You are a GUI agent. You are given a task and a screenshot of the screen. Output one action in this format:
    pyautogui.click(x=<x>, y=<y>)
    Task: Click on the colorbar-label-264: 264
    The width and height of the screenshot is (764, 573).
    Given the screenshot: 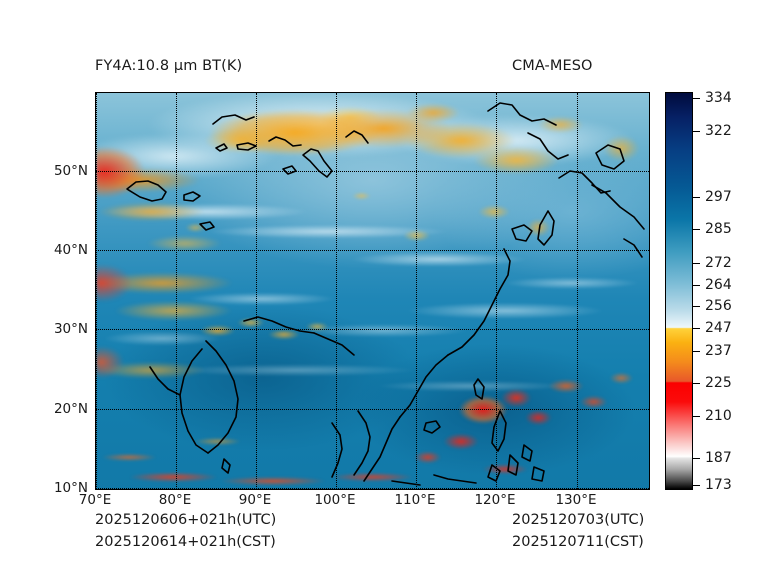 What is the action you would take?
    pyautogui.click(x=718, y=285)
    